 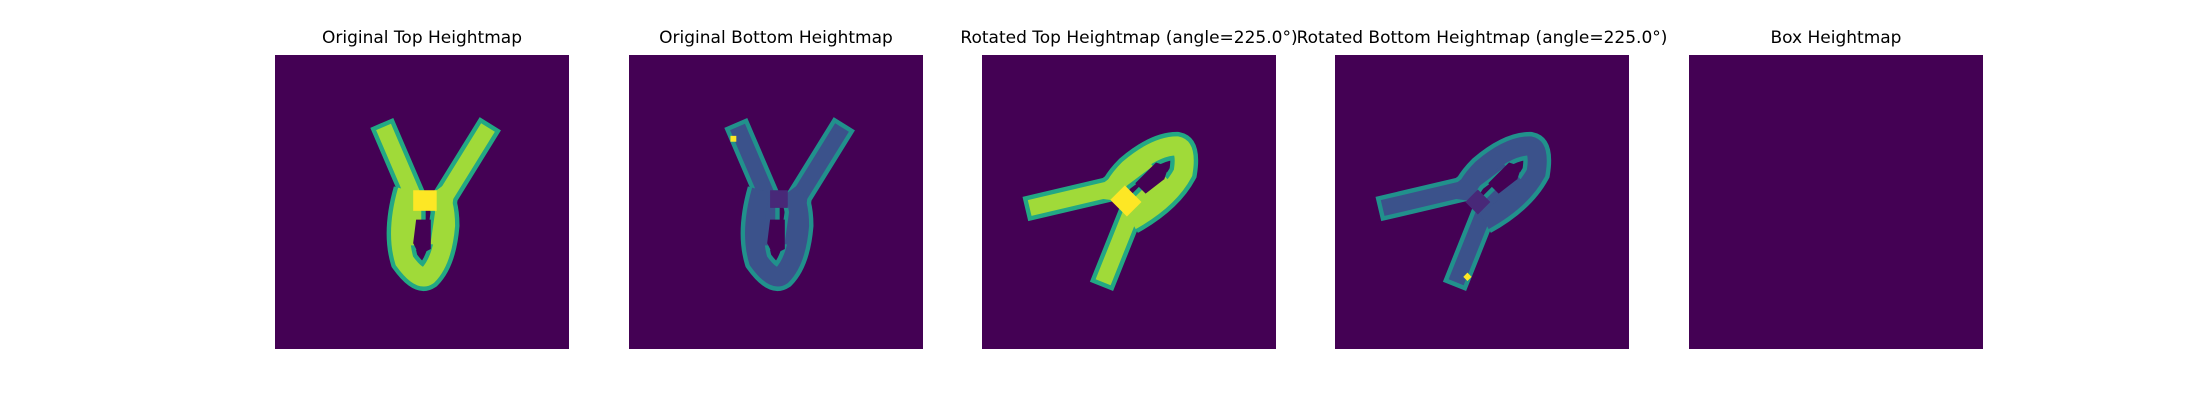 I want to click on heatmap-background, so click(x=1836, y=202).